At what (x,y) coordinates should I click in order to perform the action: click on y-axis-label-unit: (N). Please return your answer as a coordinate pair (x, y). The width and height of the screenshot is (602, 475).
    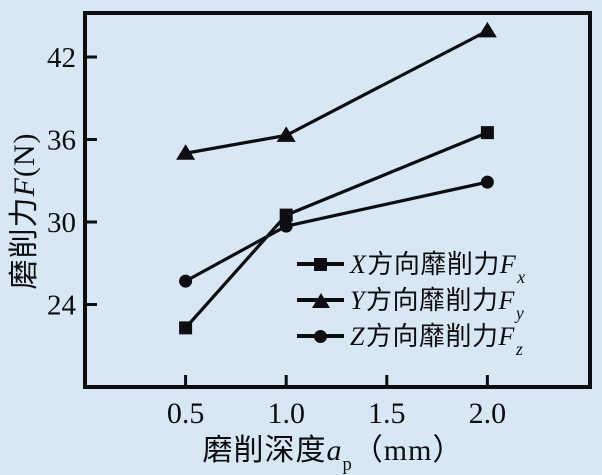
    Looking at the image, I should click on (24, 155).